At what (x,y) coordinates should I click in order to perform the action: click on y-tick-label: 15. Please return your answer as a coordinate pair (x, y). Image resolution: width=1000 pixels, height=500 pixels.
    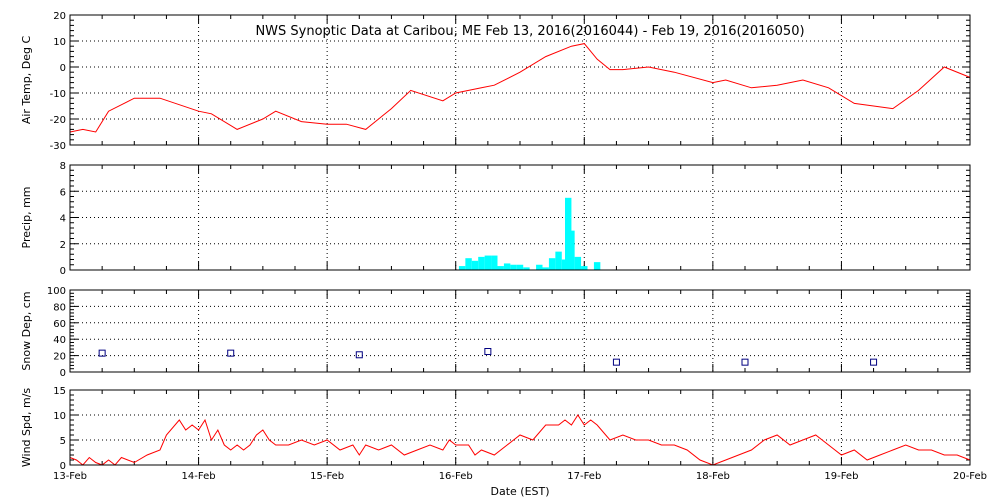
    Looking at the image, I should click on (59, 391).